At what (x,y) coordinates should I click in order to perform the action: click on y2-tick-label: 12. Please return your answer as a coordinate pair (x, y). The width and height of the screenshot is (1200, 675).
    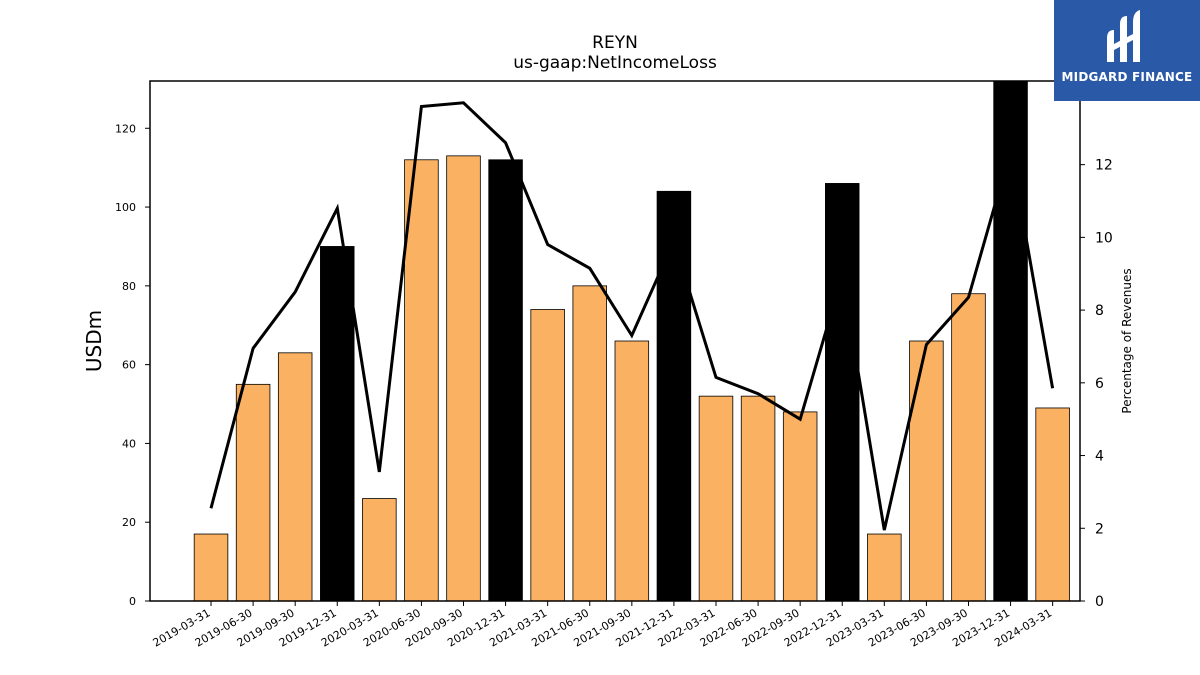
    Looking at the image, I should click on (1104, 166).